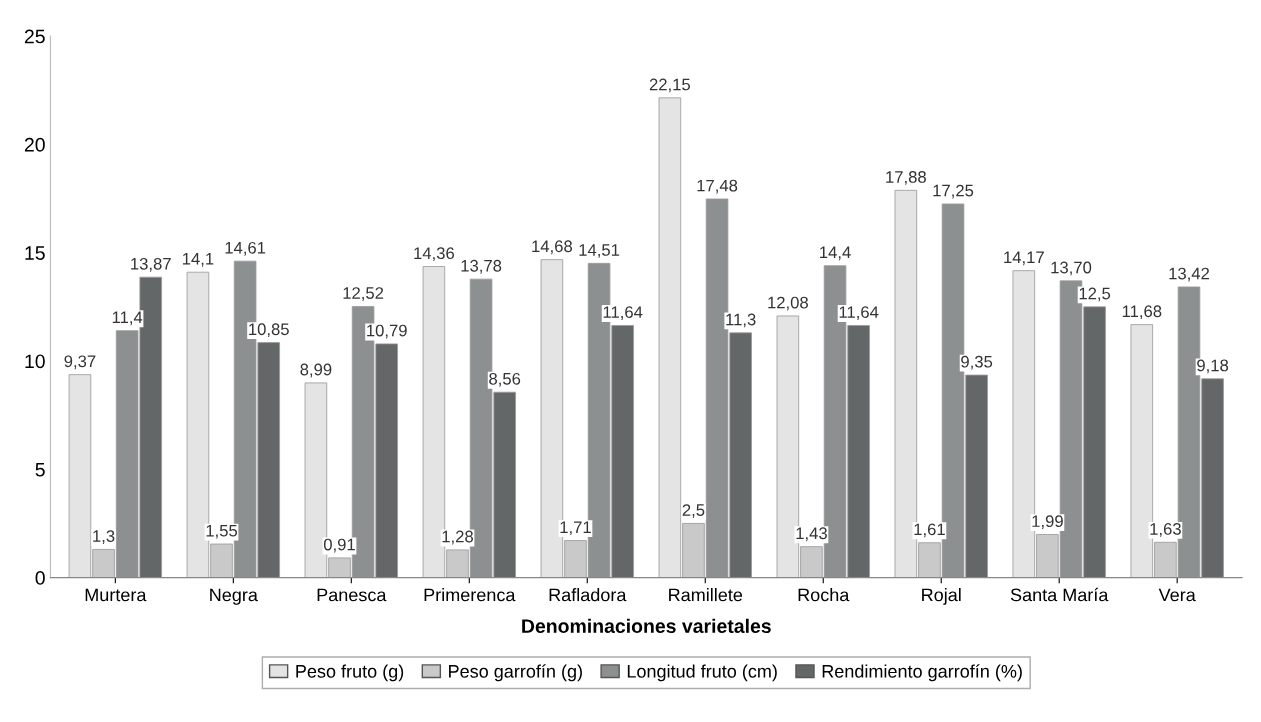 Image resolution: width=1261 pixels, height=722 pixels. I want to click on data-label: 14,61, so click(245, 248).